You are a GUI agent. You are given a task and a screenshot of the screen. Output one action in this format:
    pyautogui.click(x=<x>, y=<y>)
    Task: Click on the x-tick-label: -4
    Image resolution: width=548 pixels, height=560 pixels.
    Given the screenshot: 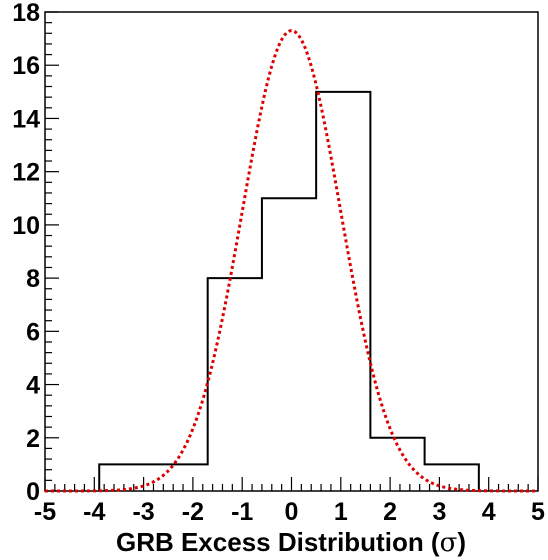 What is the action you would take?
    pyautogui.click(x=94, y=512)
    